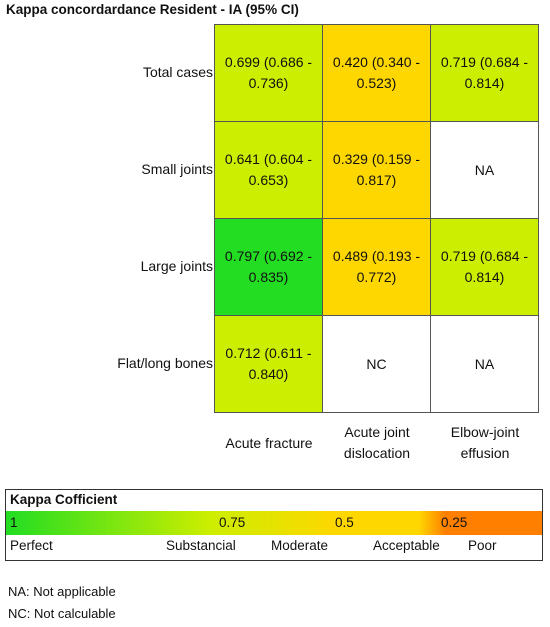 The image size is (550, 627). What do you see at coordinates (177, 71) in the screenshot?
I see `row-label: Total cases` at bounding box center [177, 71].